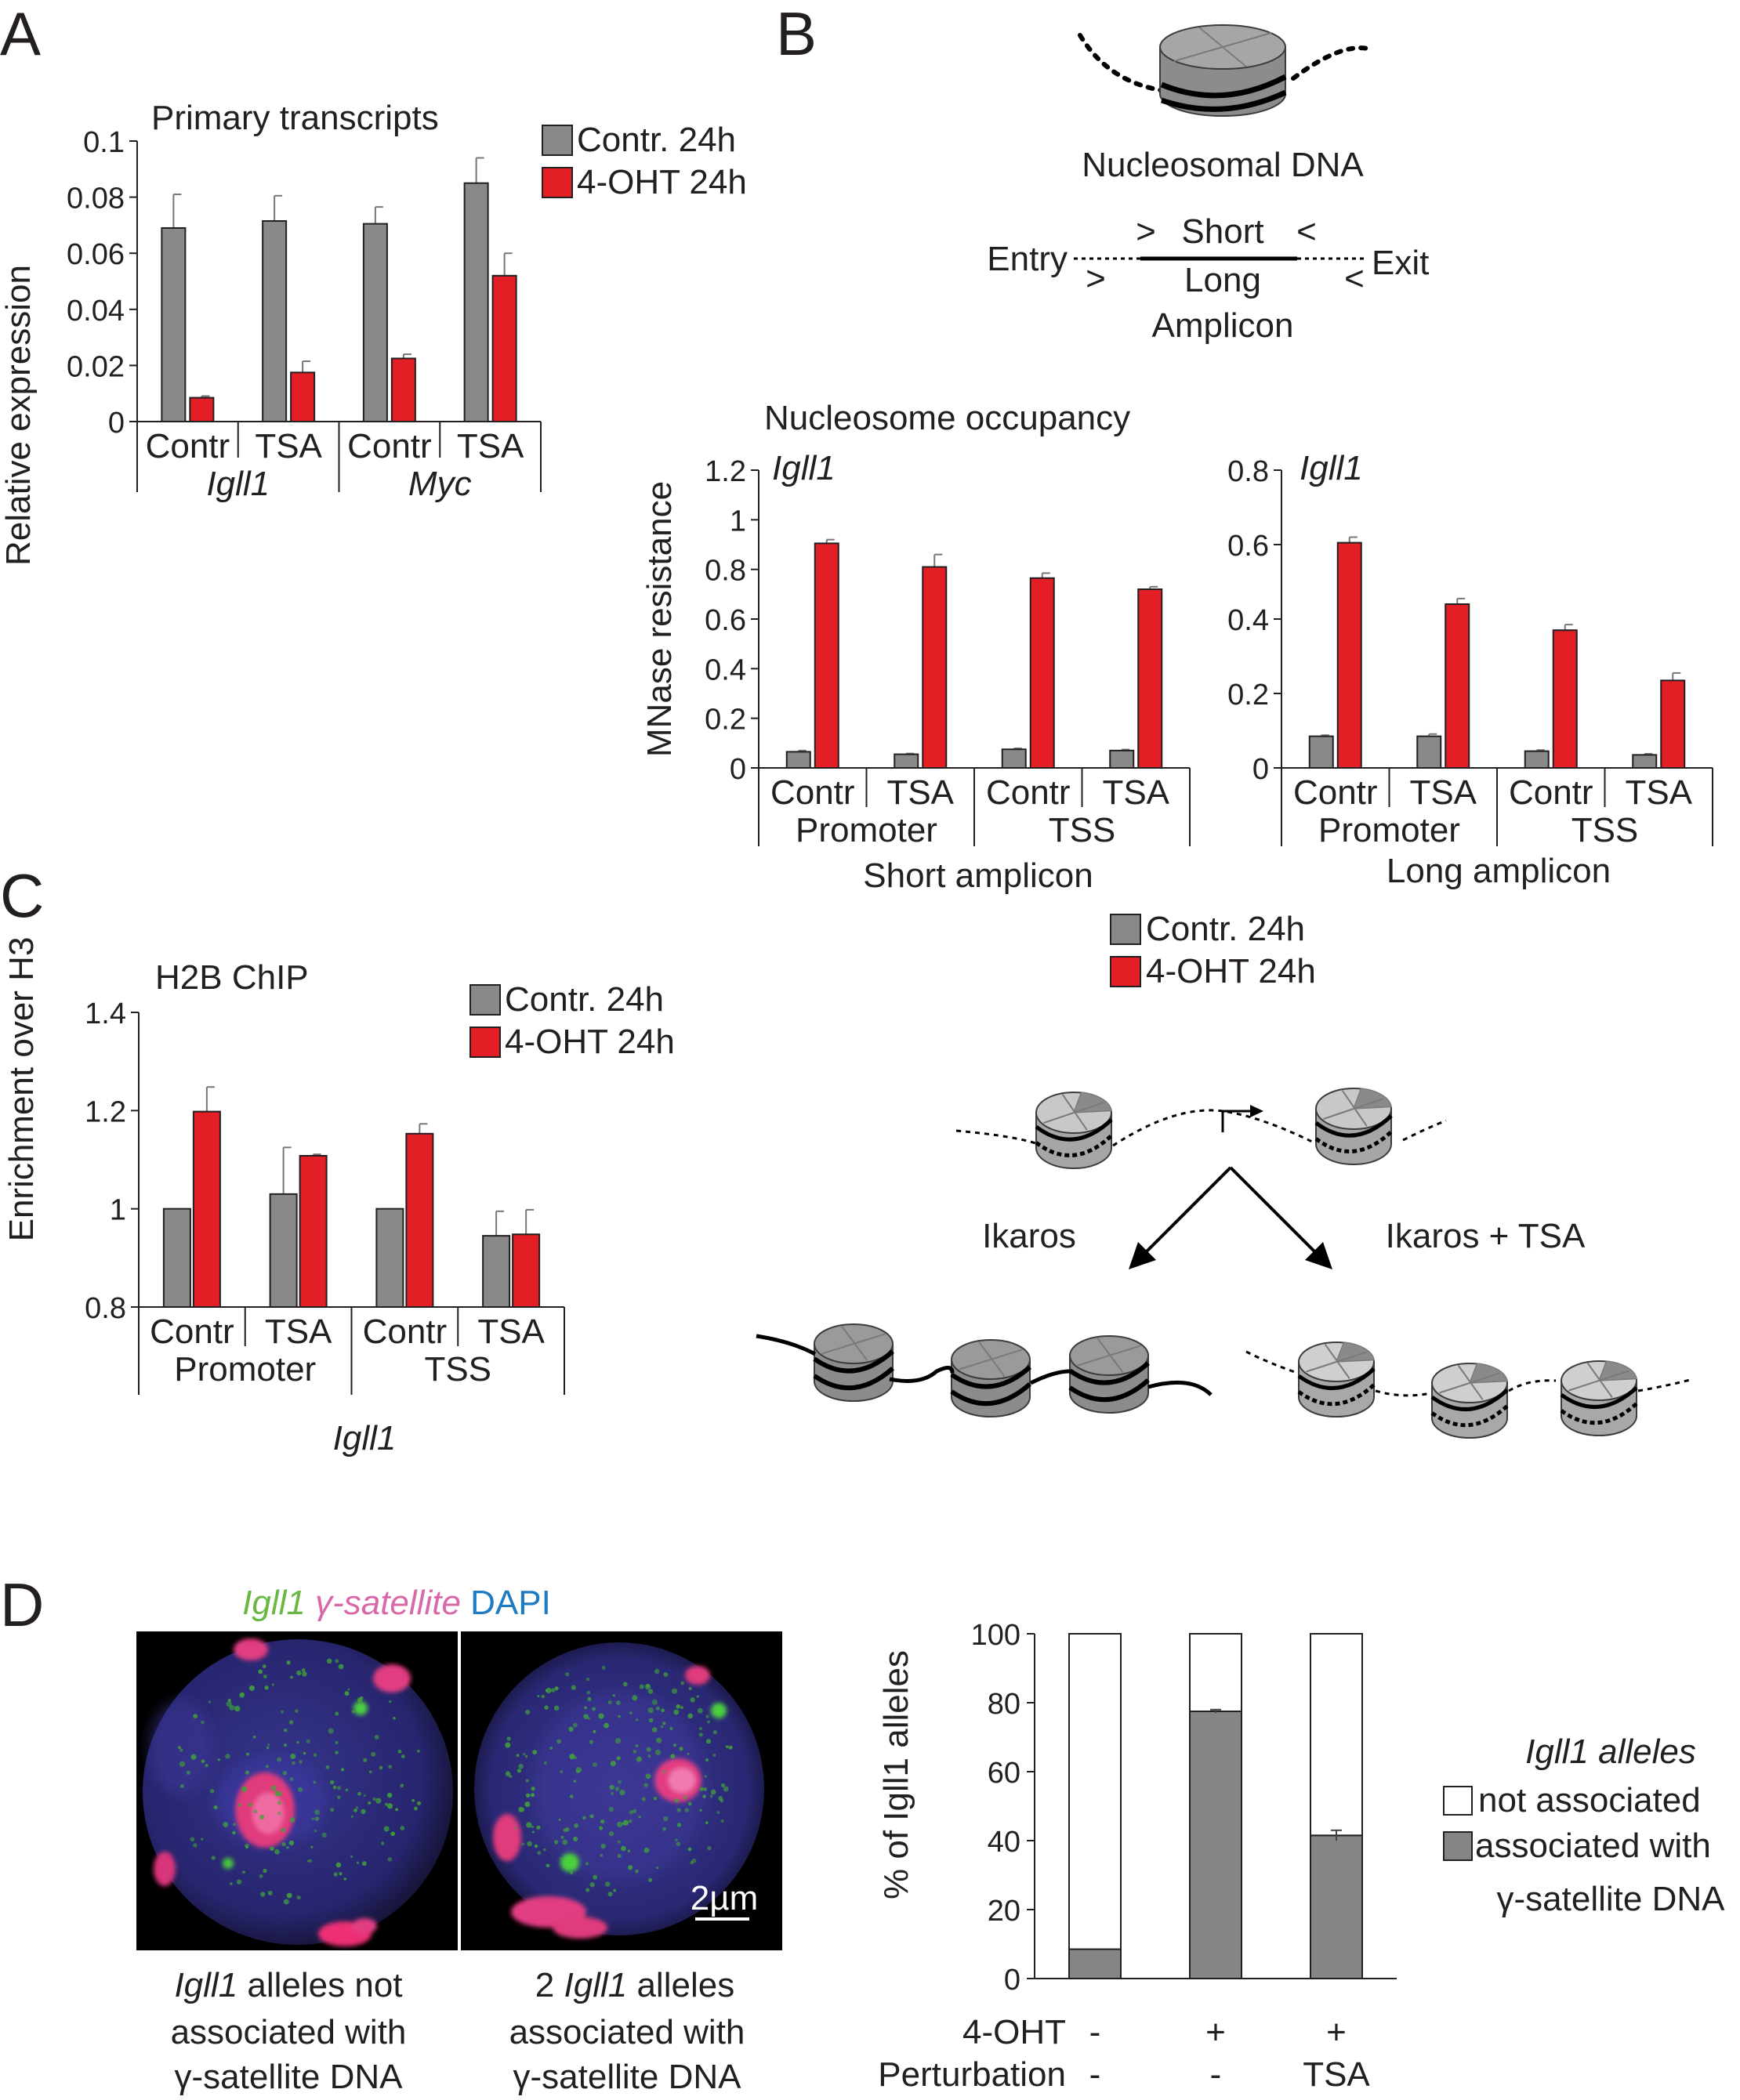 This screenshot has width=1740, height=2100. What do you see at coordinates (1276, 1212) in the screenshot?
I see `arrow-ikaros-tsa-line` at bounding box center [1276, 1212].